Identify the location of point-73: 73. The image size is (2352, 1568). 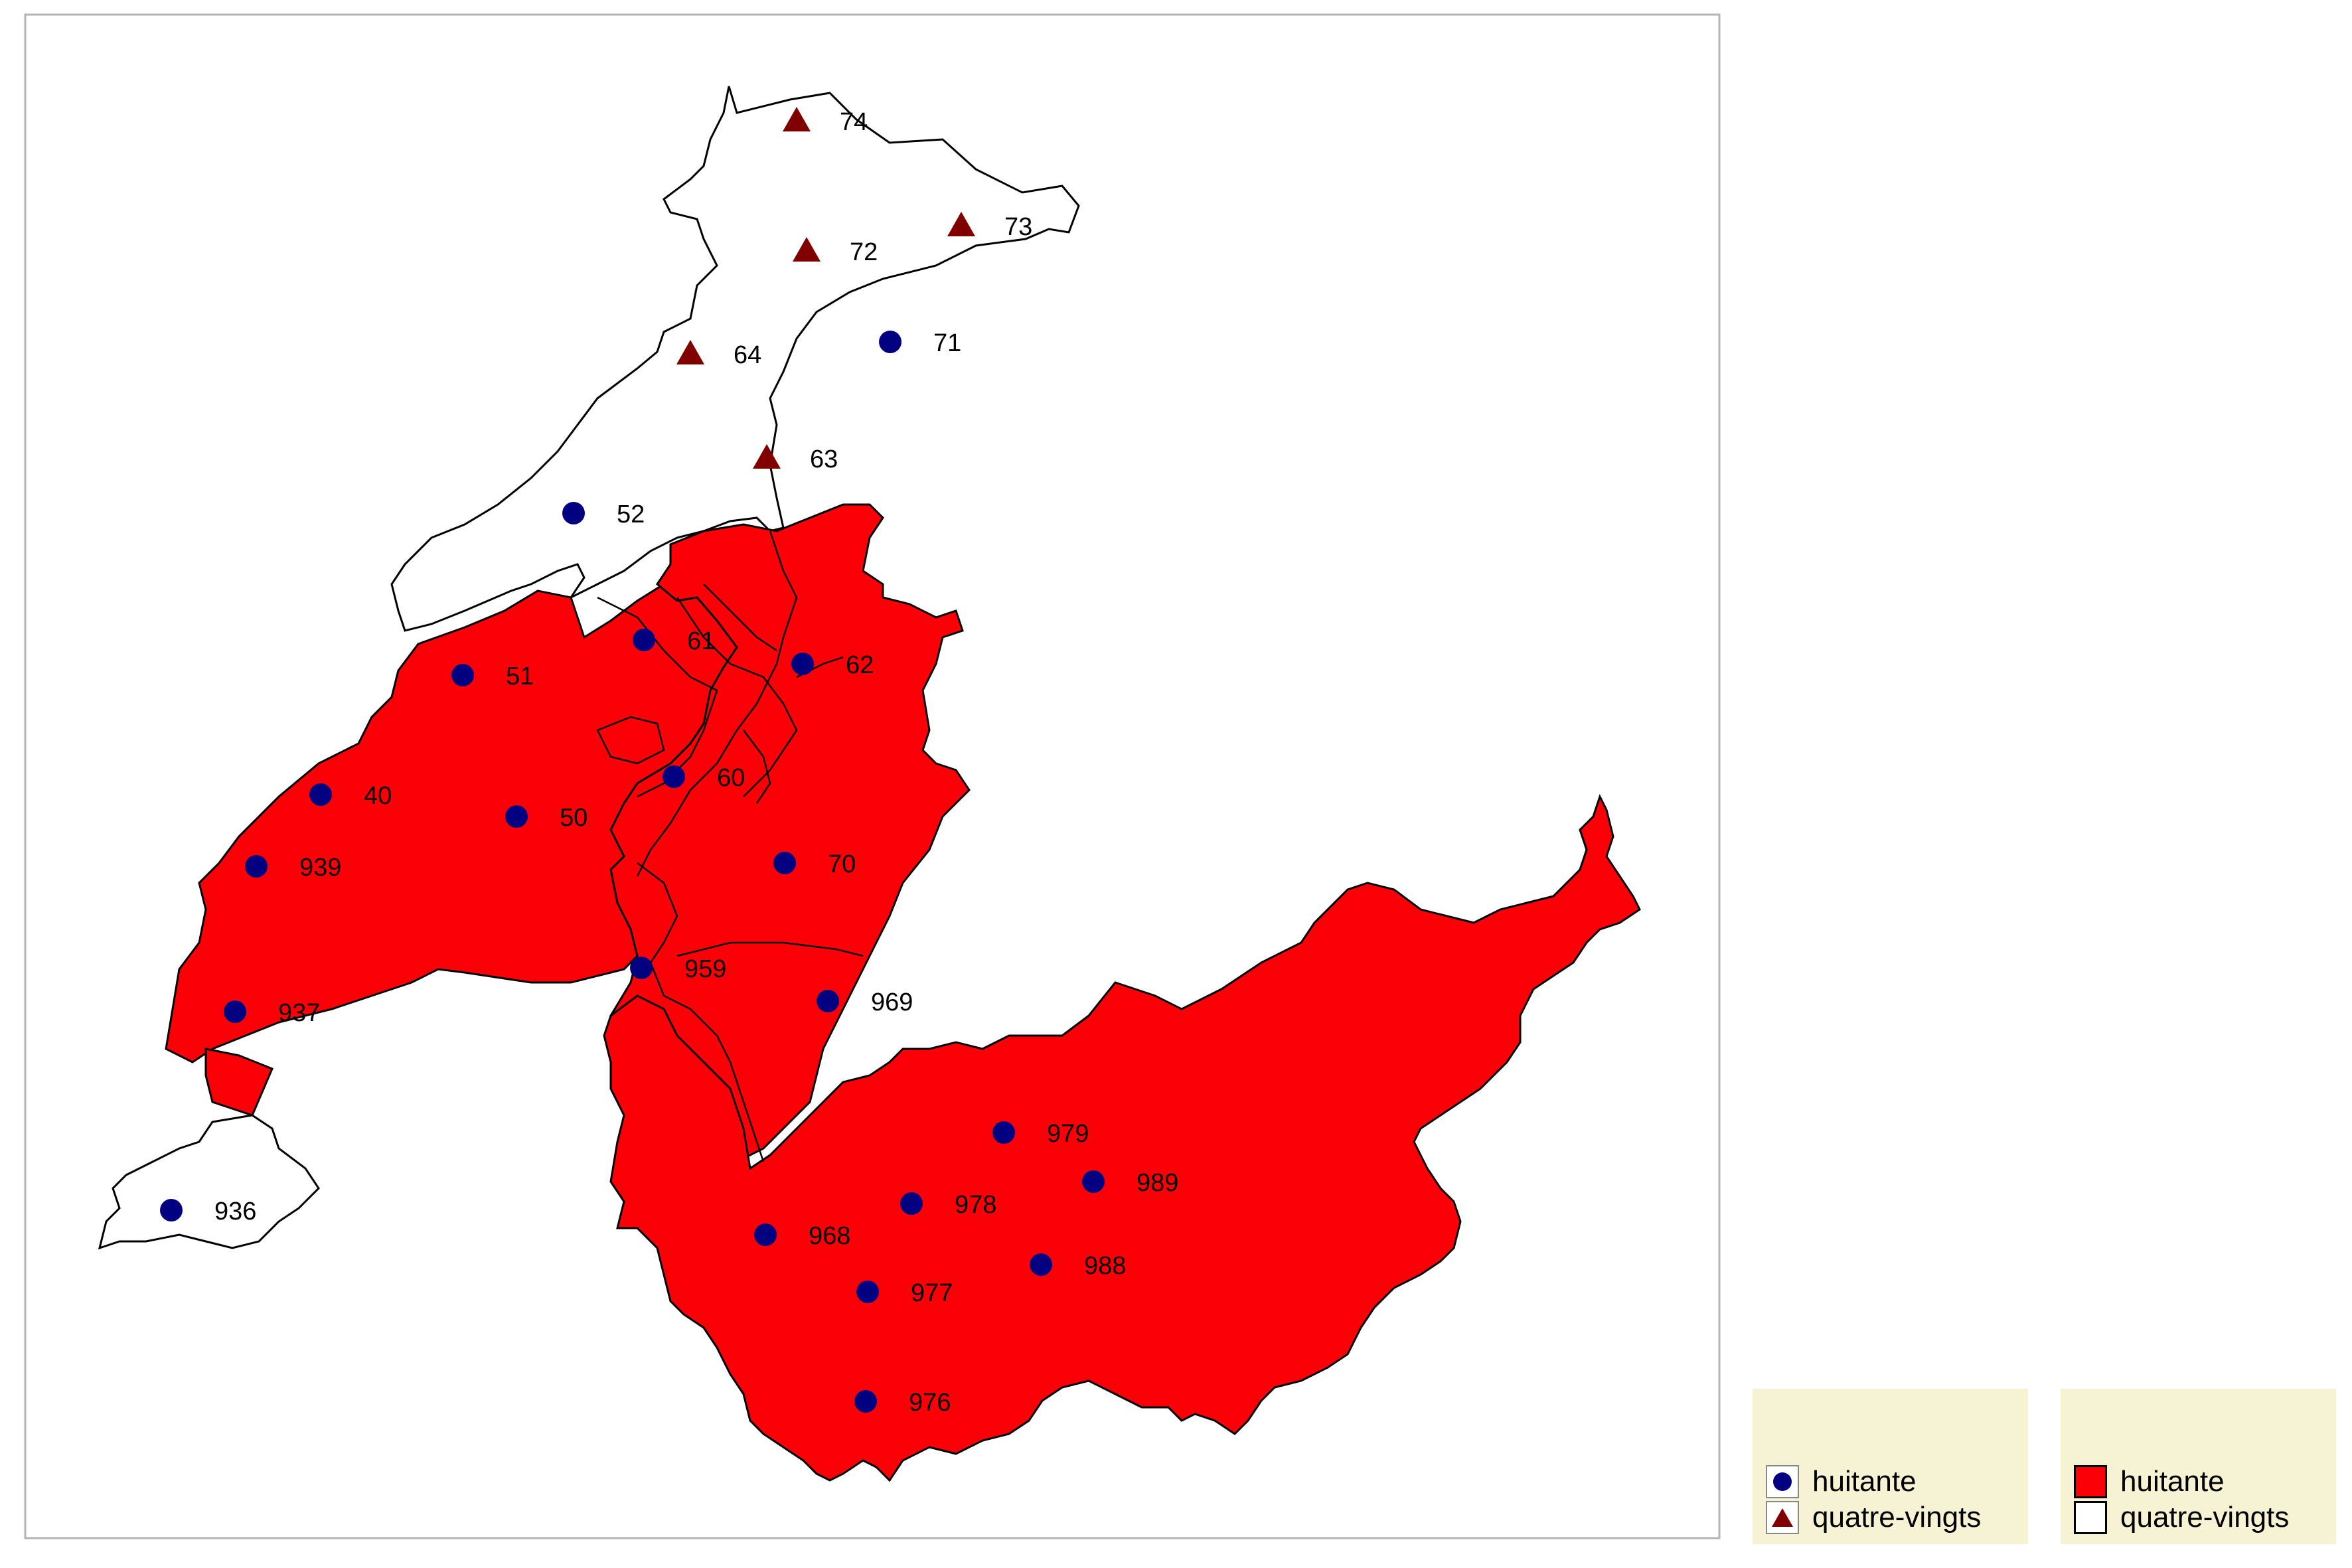
(990, 227).